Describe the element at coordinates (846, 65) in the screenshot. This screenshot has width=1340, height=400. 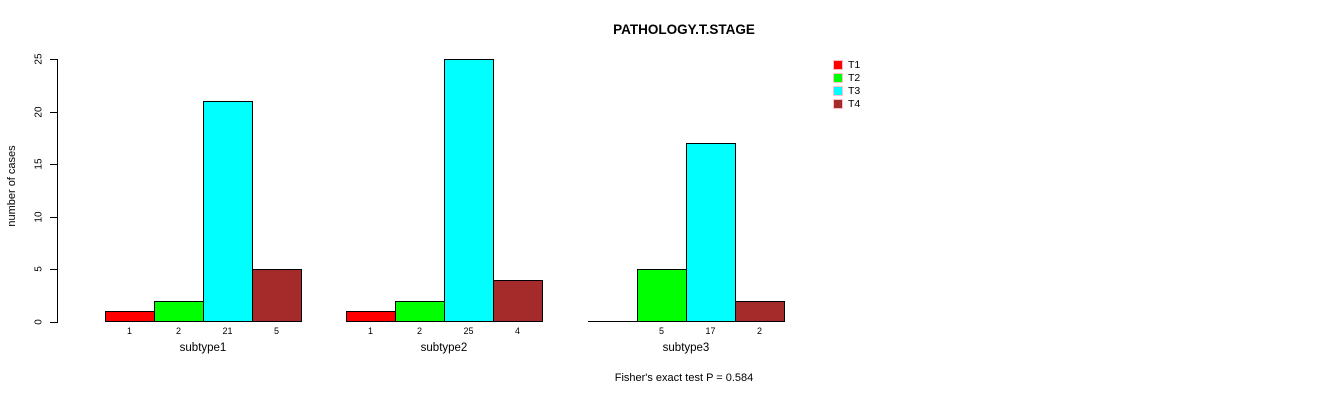
I see `legend-item: T1` at that location.